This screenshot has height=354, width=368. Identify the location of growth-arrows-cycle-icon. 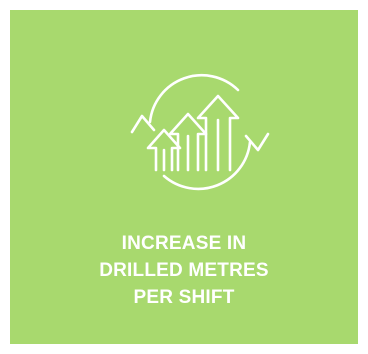
(200, 132).